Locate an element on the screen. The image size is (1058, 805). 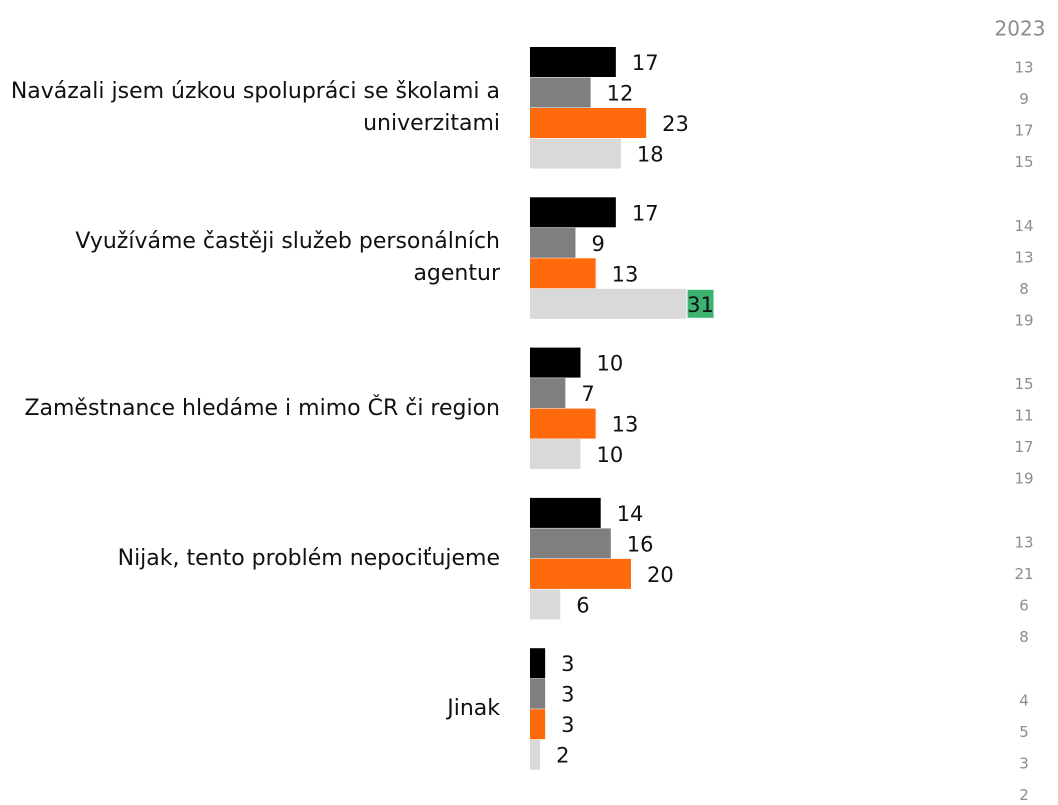
value-label: 31 is located at coordinates (700, 305).